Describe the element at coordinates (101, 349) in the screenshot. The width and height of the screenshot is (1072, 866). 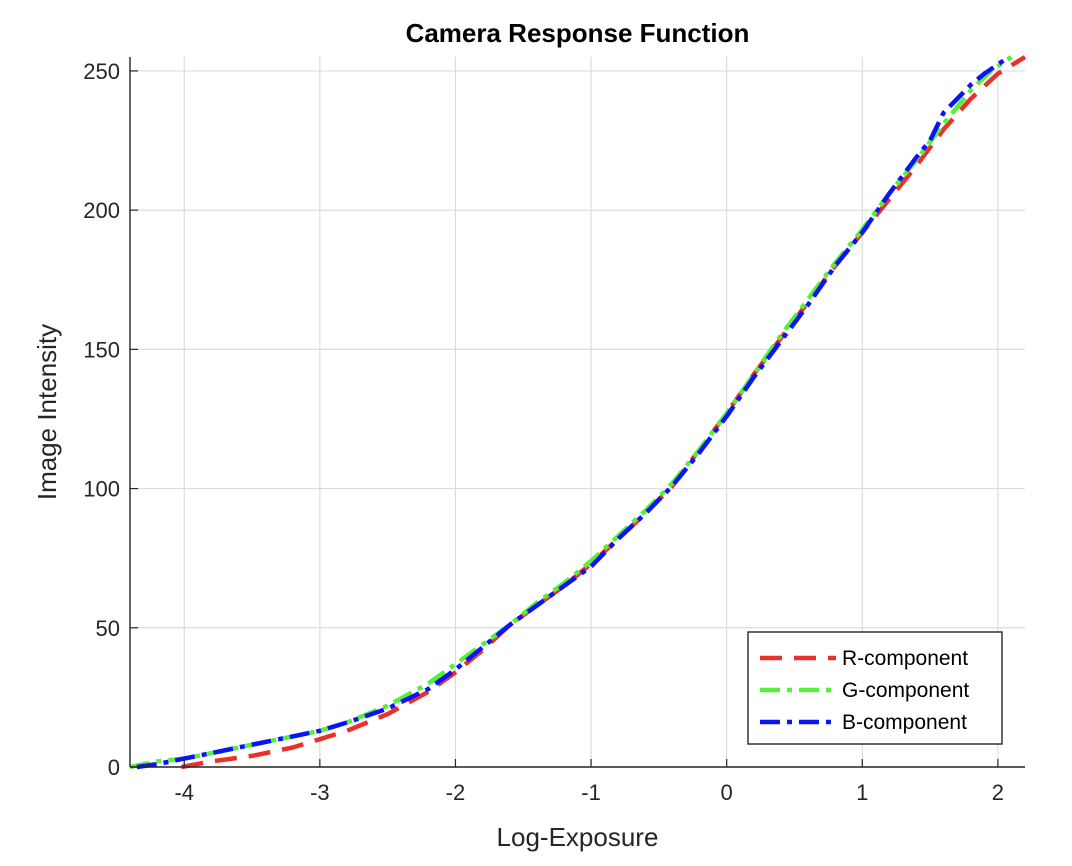
I see `y-tick-label: 150` at that location.